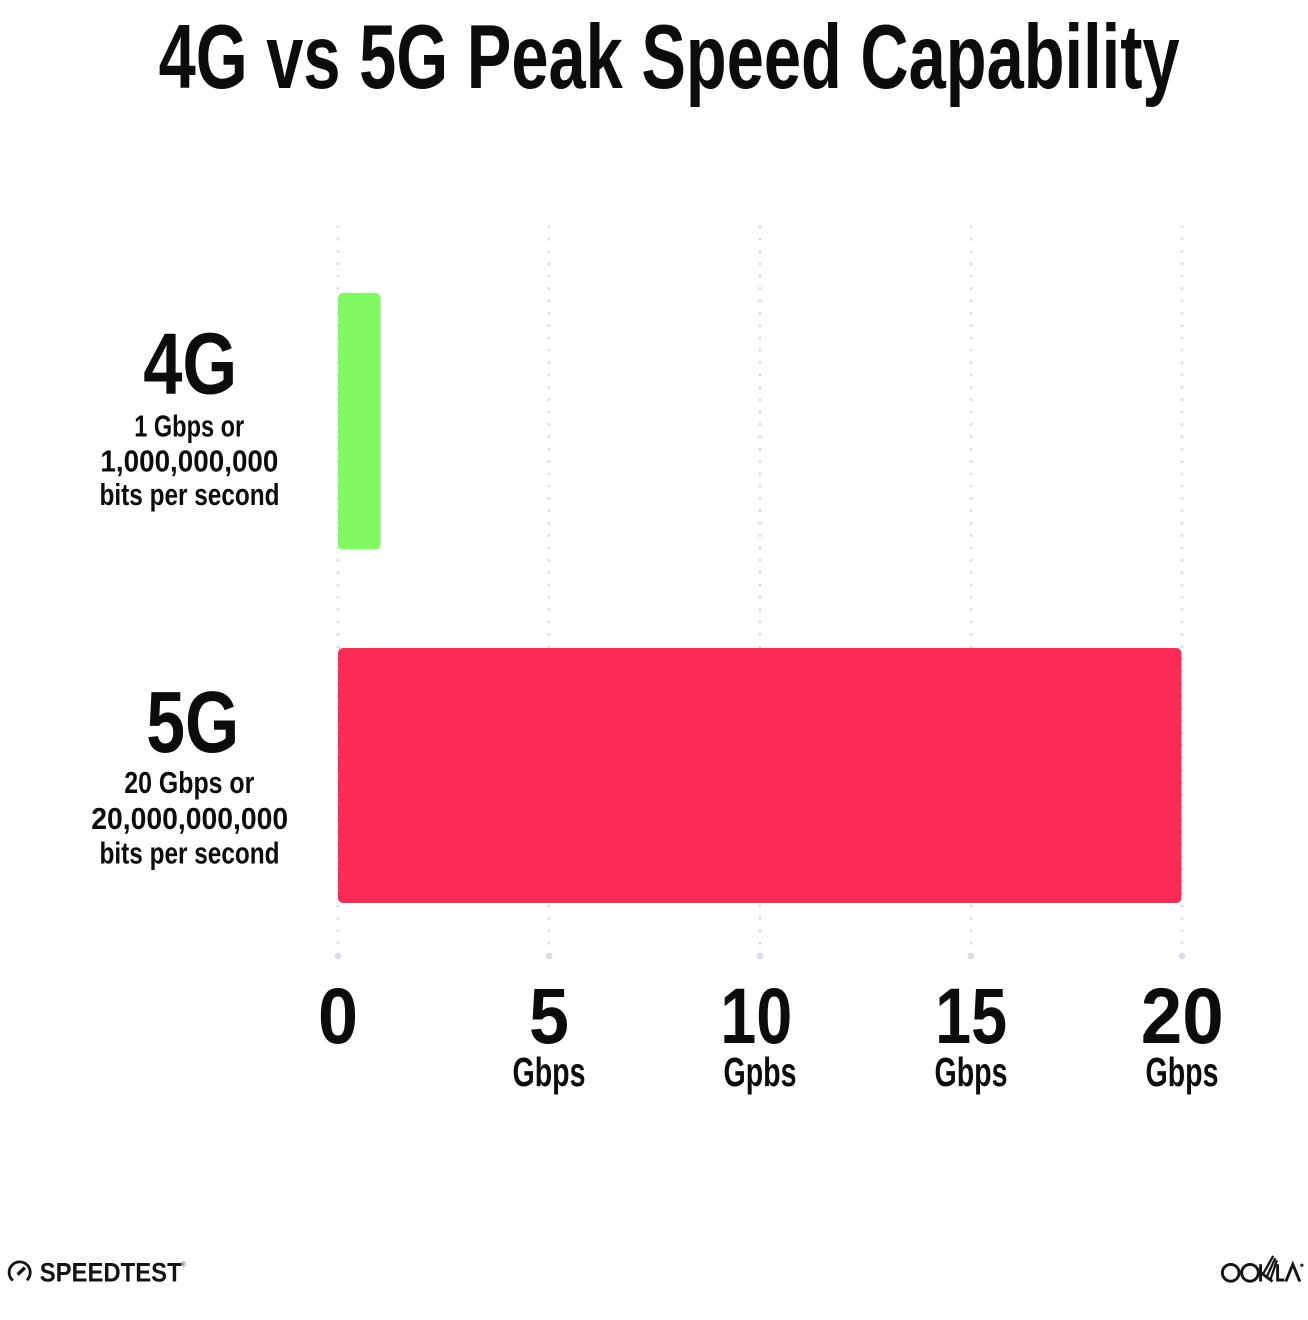 This screenshot has width=1308, height=1320. Describe the element at coordinates (756, 1015) in the screenshot. I see `svg-text: 10` at that location.